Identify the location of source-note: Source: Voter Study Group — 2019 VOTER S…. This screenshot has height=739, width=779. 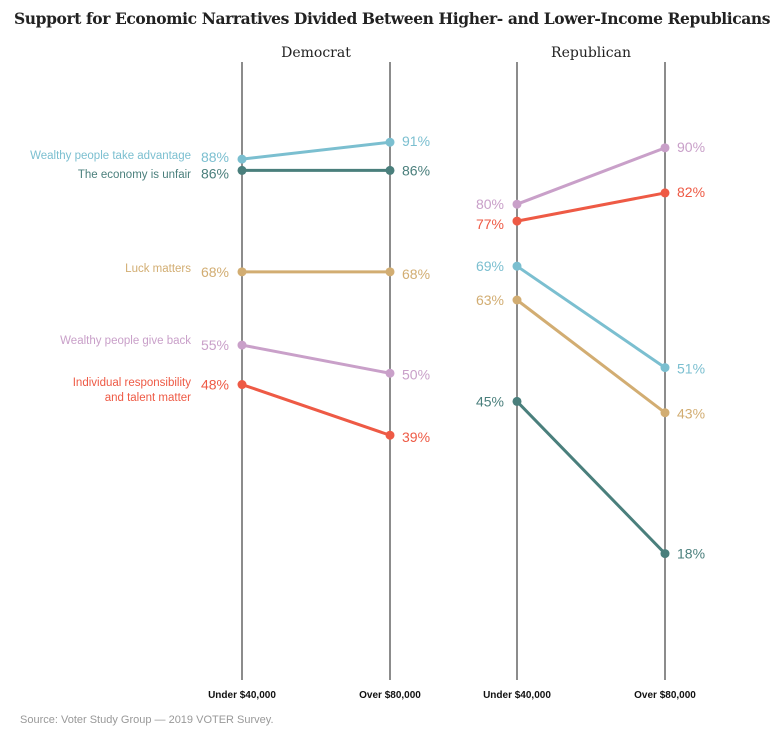
(147, 720).